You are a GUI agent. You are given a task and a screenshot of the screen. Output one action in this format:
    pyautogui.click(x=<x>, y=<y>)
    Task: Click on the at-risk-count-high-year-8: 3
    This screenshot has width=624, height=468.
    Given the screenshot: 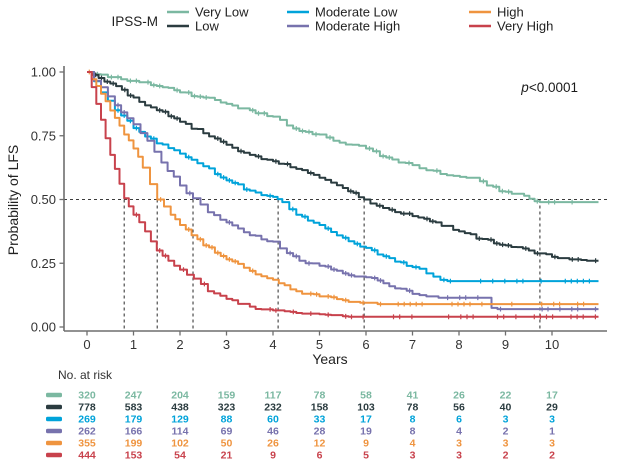 What is the action you would take?
    pyautogui.click(x=459, y=444)
    